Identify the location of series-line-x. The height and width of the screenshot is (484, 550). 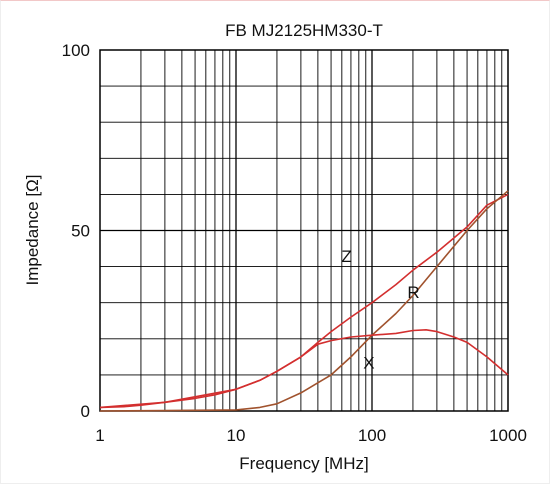
(304, 368).